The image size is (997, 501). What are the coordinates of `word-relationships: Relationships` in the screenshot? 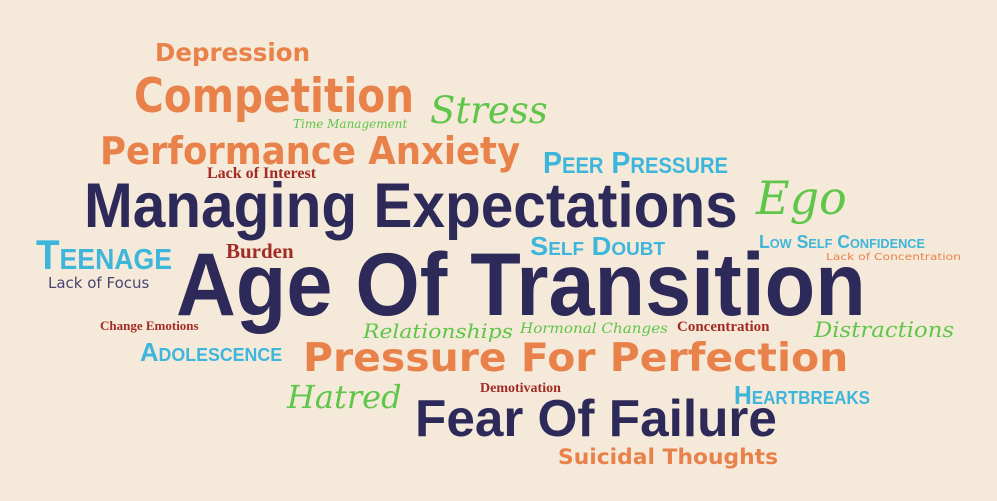 It's located at (438, 331).